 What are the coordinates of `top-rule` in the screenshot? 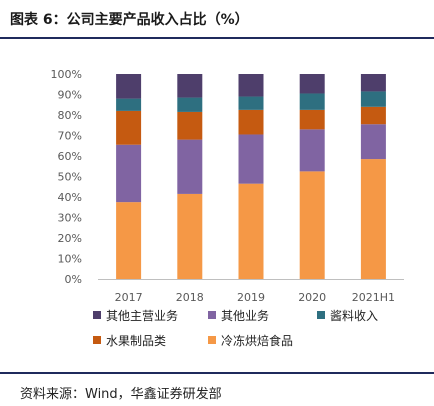 It's located at (217, 38).